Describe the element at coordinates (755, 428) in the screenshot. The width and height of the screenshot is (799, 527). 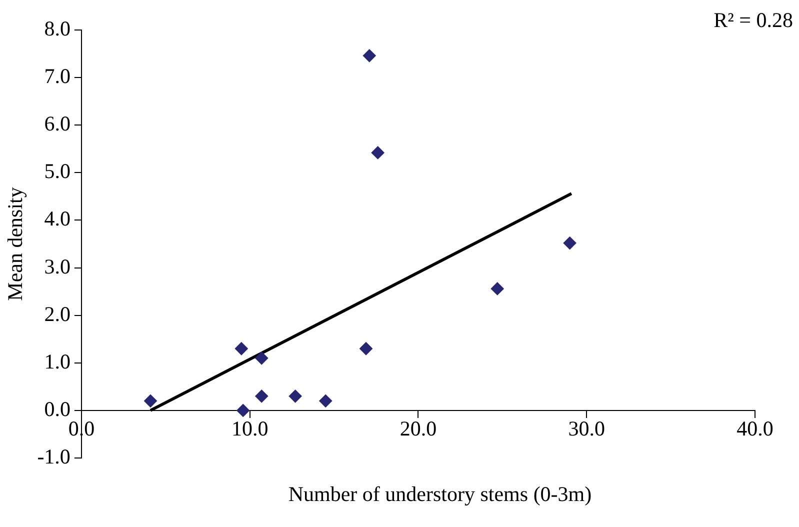
I see `x-tick-label: 40.0` at that location.